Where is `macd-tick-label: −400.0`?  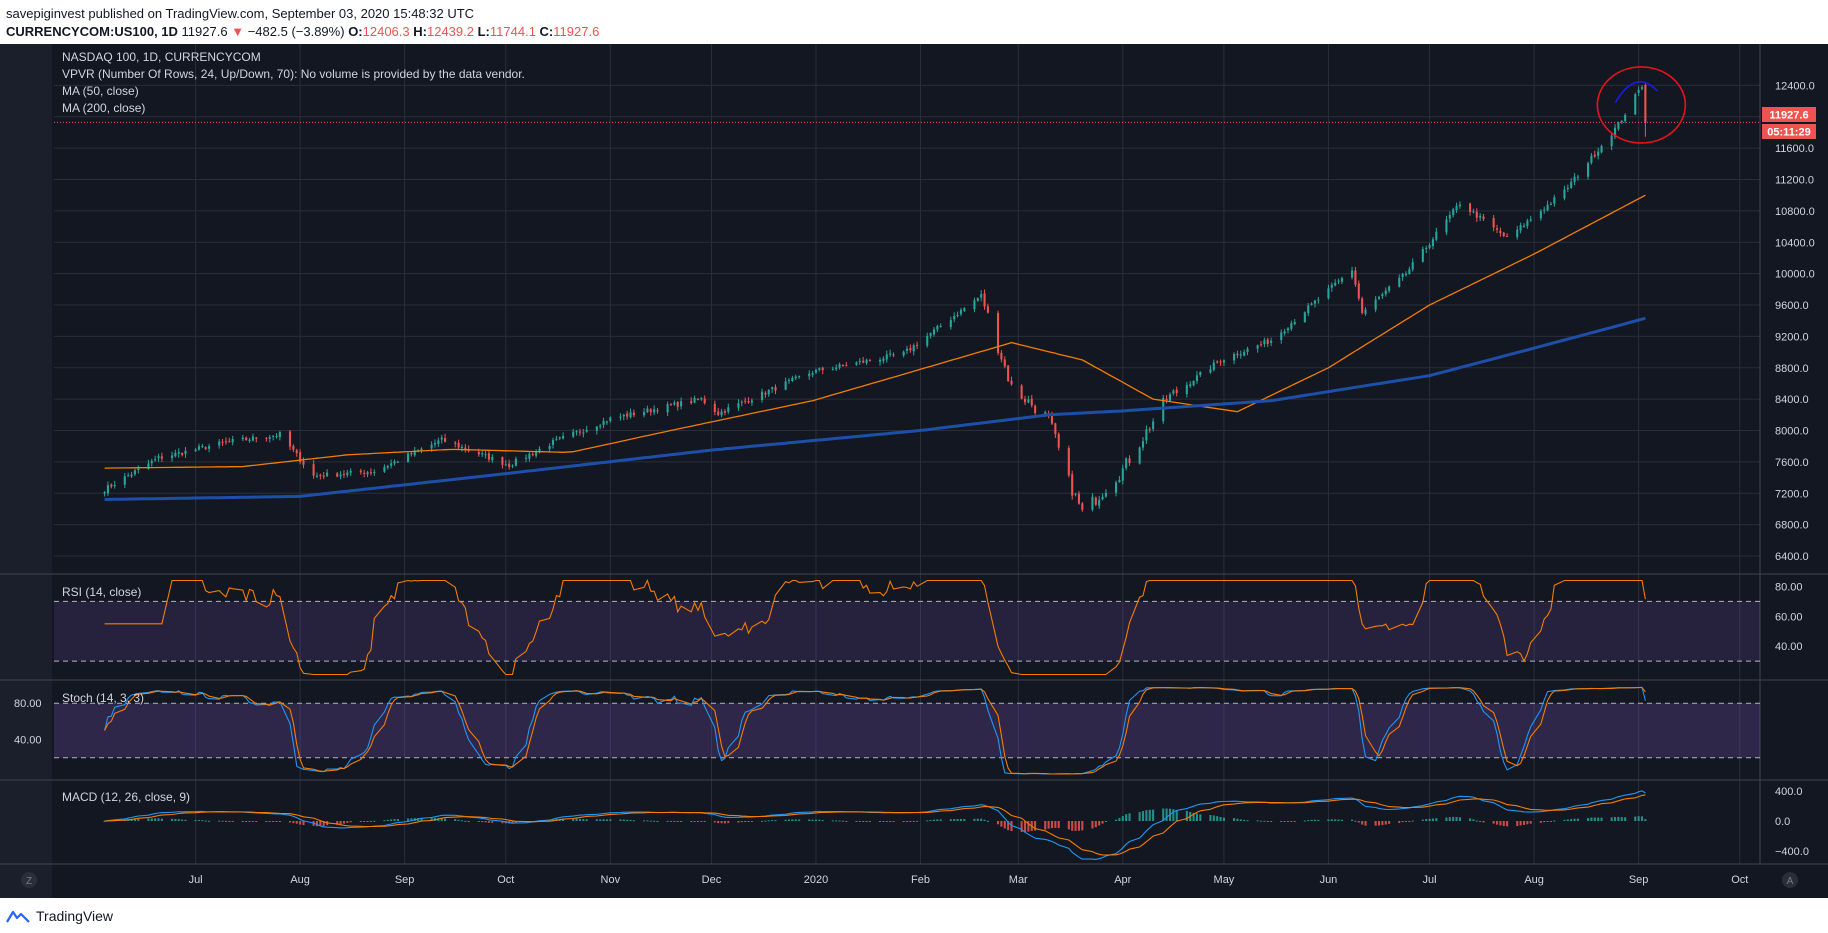 macd-tick-label: −400.0 is located at coordinates (1792, 852).